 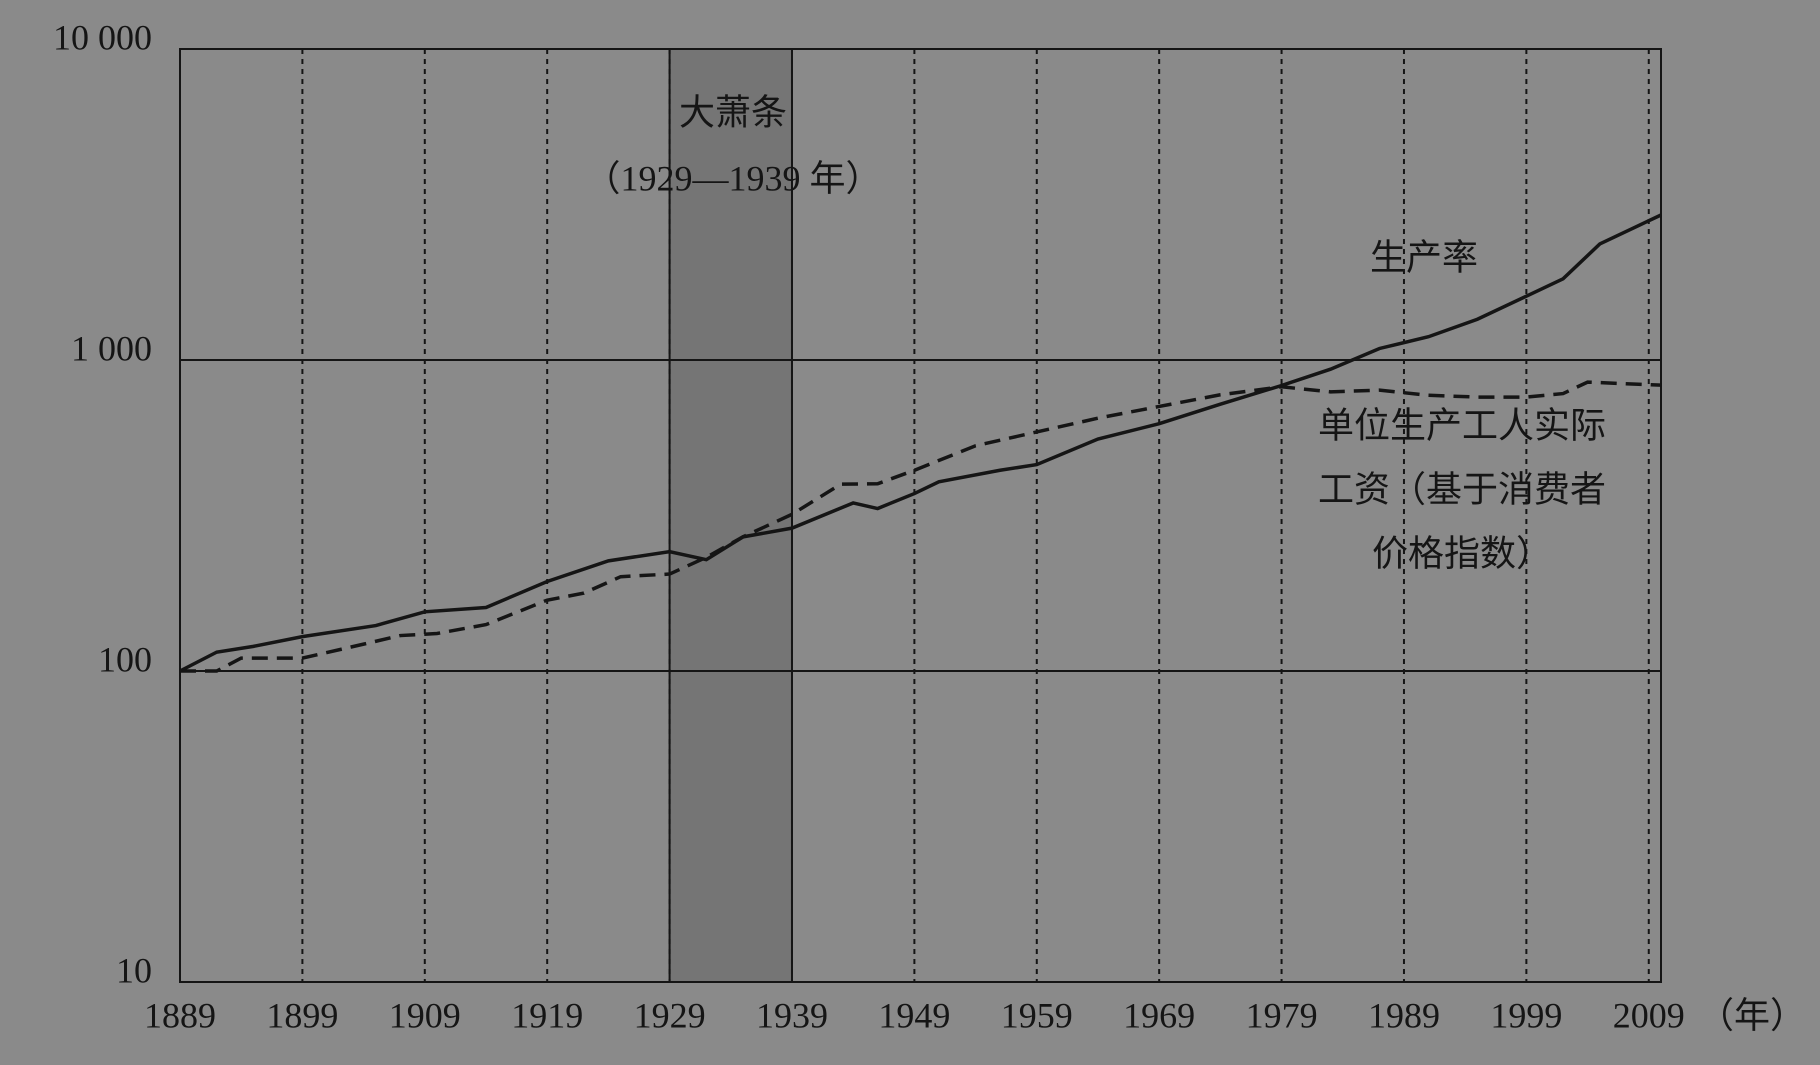 I want to click on x-tick-label: 1989, so click(x=1404, y=1015).